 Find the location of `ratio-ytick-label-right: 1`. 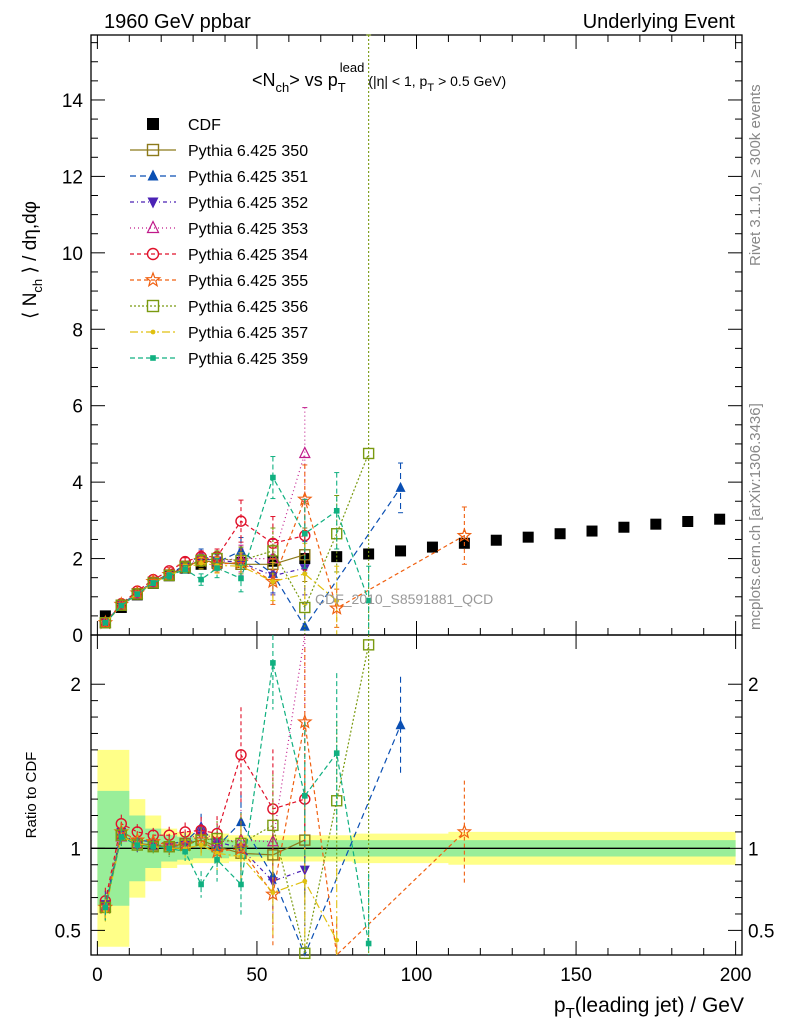

ratio-ytick-label-right: 1 is located at coordinates (753, 849).